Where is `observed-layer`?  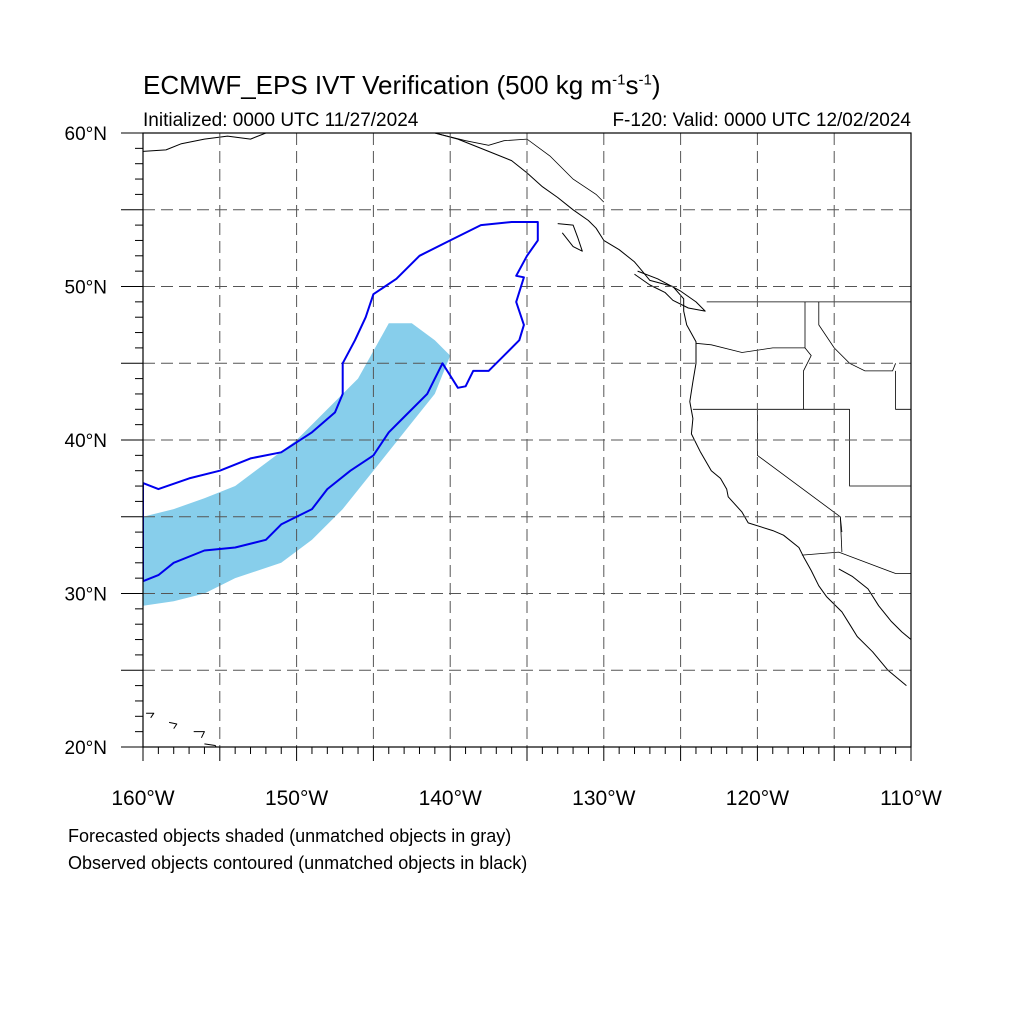
observed-layer is located at coordinates (341, 402).